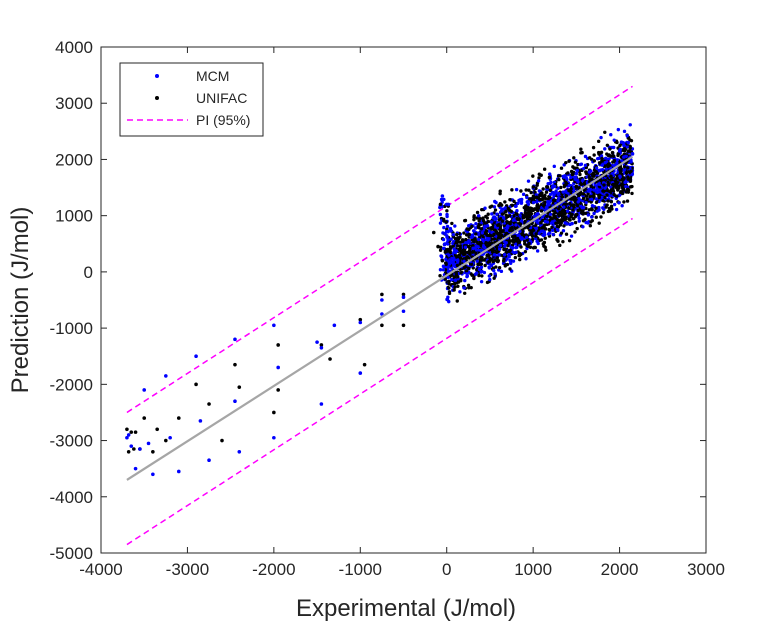  Describe the element at coordinates (71, 384) in the screenshot. I see `y-tick-label: -2000` at that location.